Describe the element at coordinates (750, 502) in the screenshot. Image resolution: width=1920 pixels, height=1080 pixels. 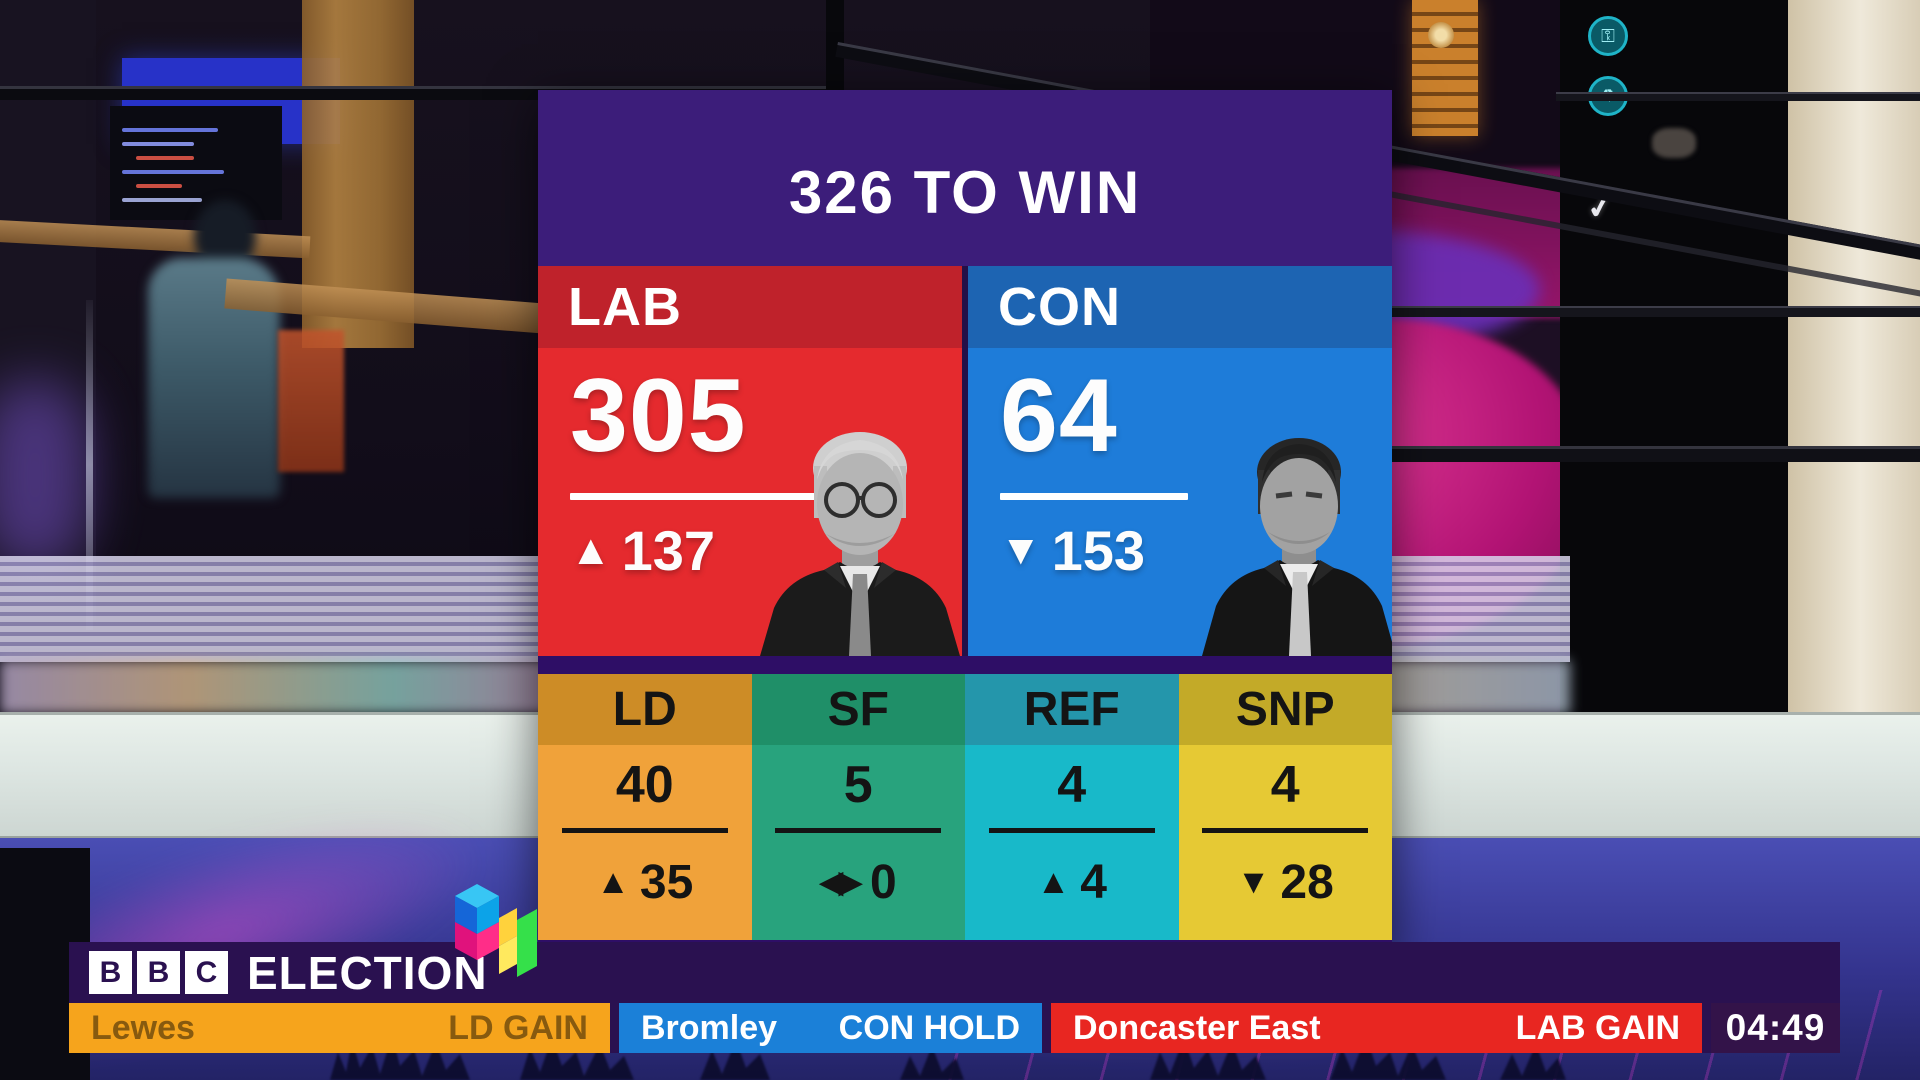
I see `labour-body: 305 ▲ 137` at that location.